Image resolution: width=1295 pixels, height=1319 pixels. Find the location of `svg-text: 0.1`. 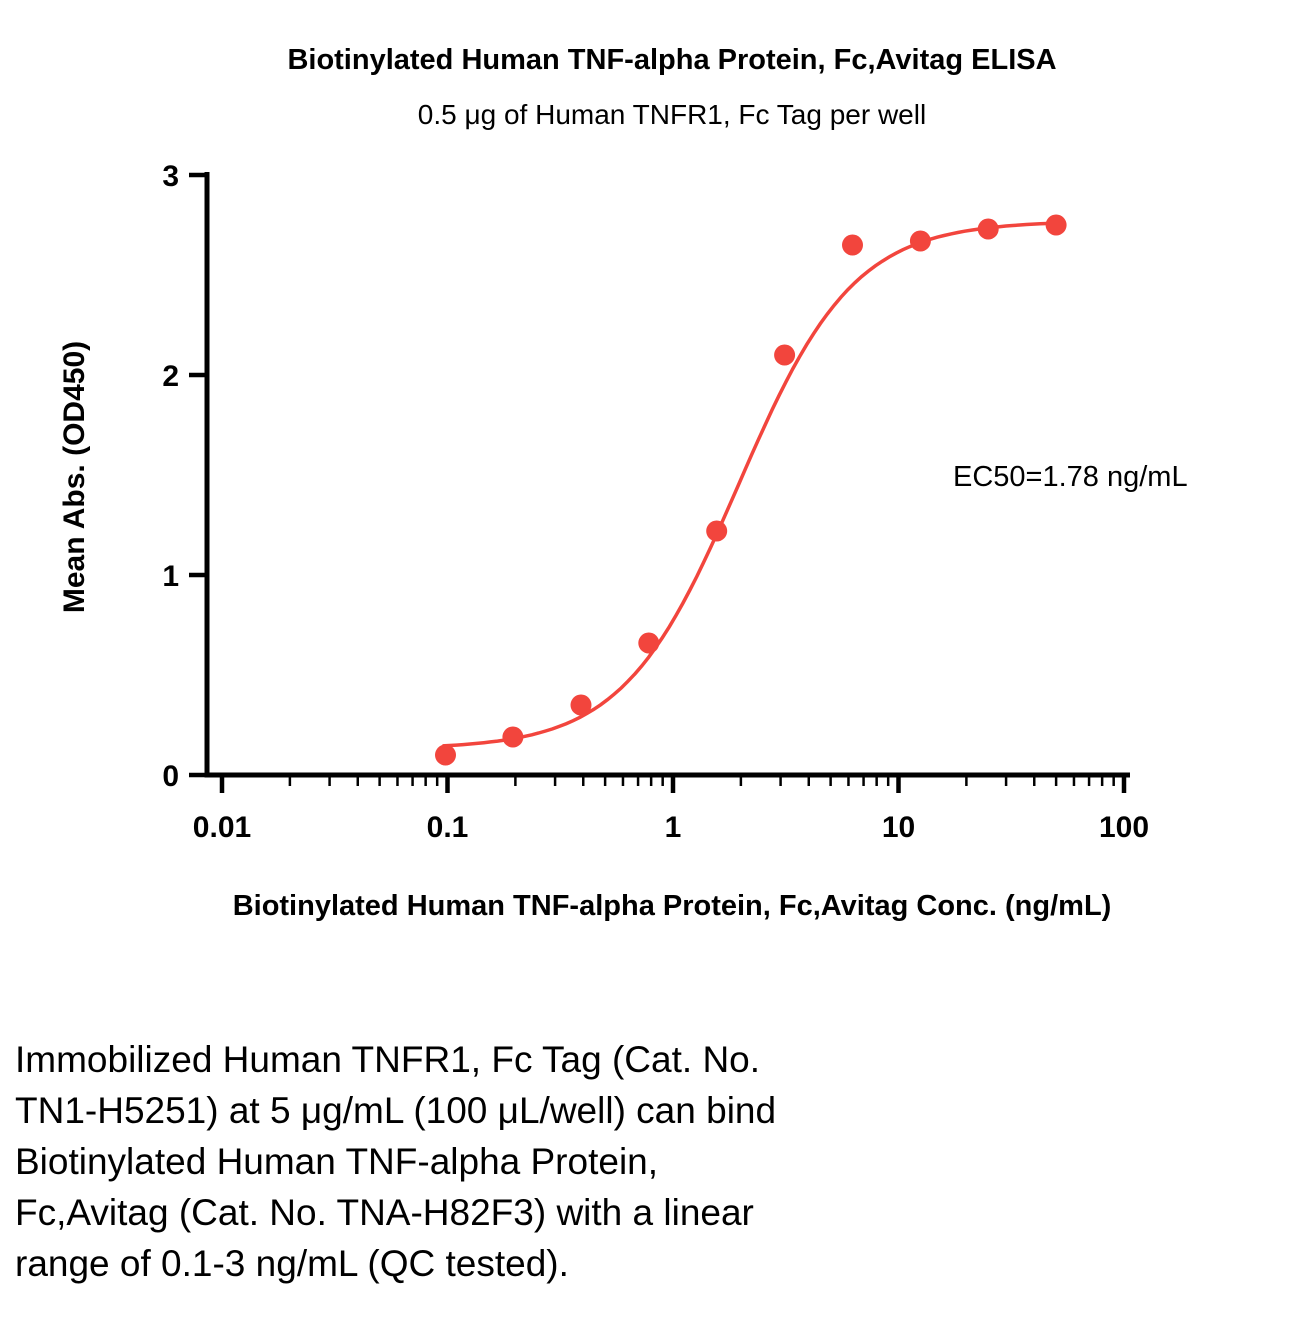

svg-text: 0.1 is located at coordinates (448, 827).